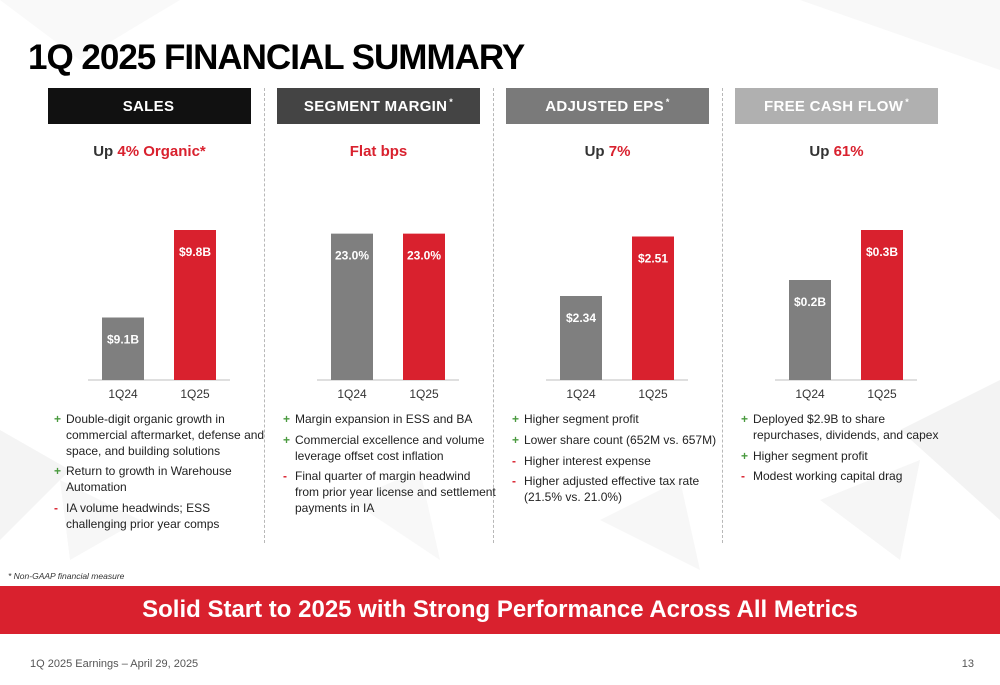  I want to click on growth-value: Flat bps, so click(378, 151).